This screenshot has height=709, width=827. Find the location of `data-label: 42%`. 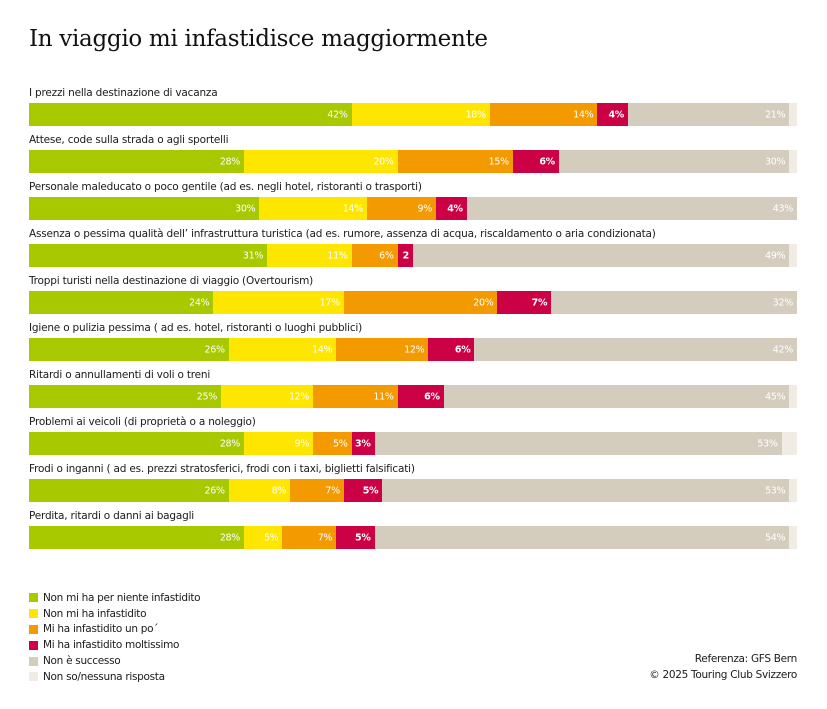

data-label: 42% is located at coordinates (783, 349).